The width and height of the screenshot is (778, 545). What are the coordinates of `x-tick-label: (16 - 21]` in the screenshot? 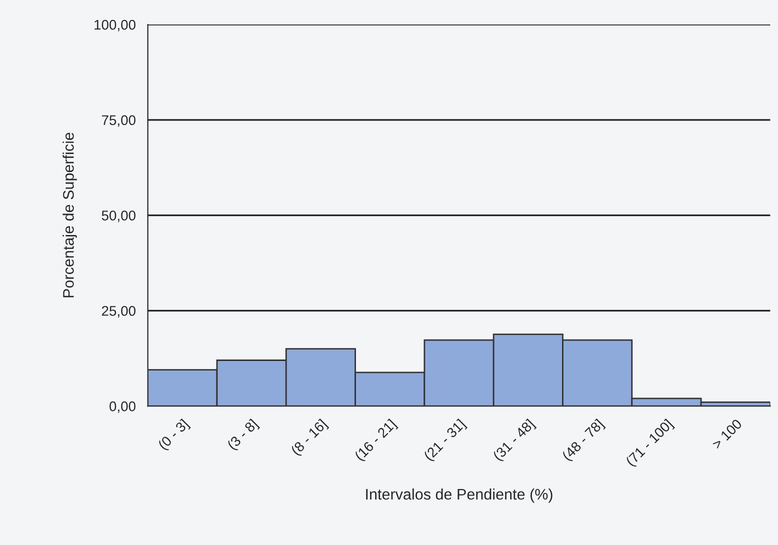 It's located at (376, 440).